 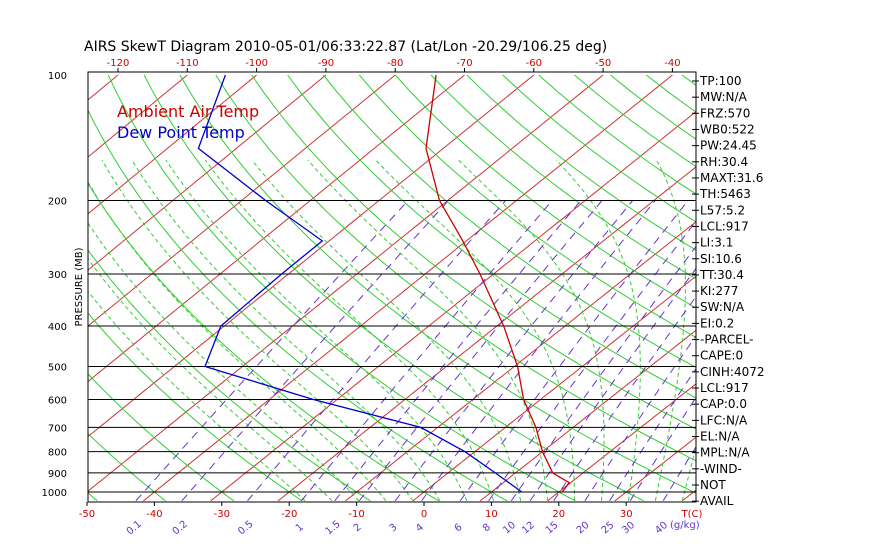 I want to click on mixing-ratio-tick-label: 20, so click(x=583, y=528).